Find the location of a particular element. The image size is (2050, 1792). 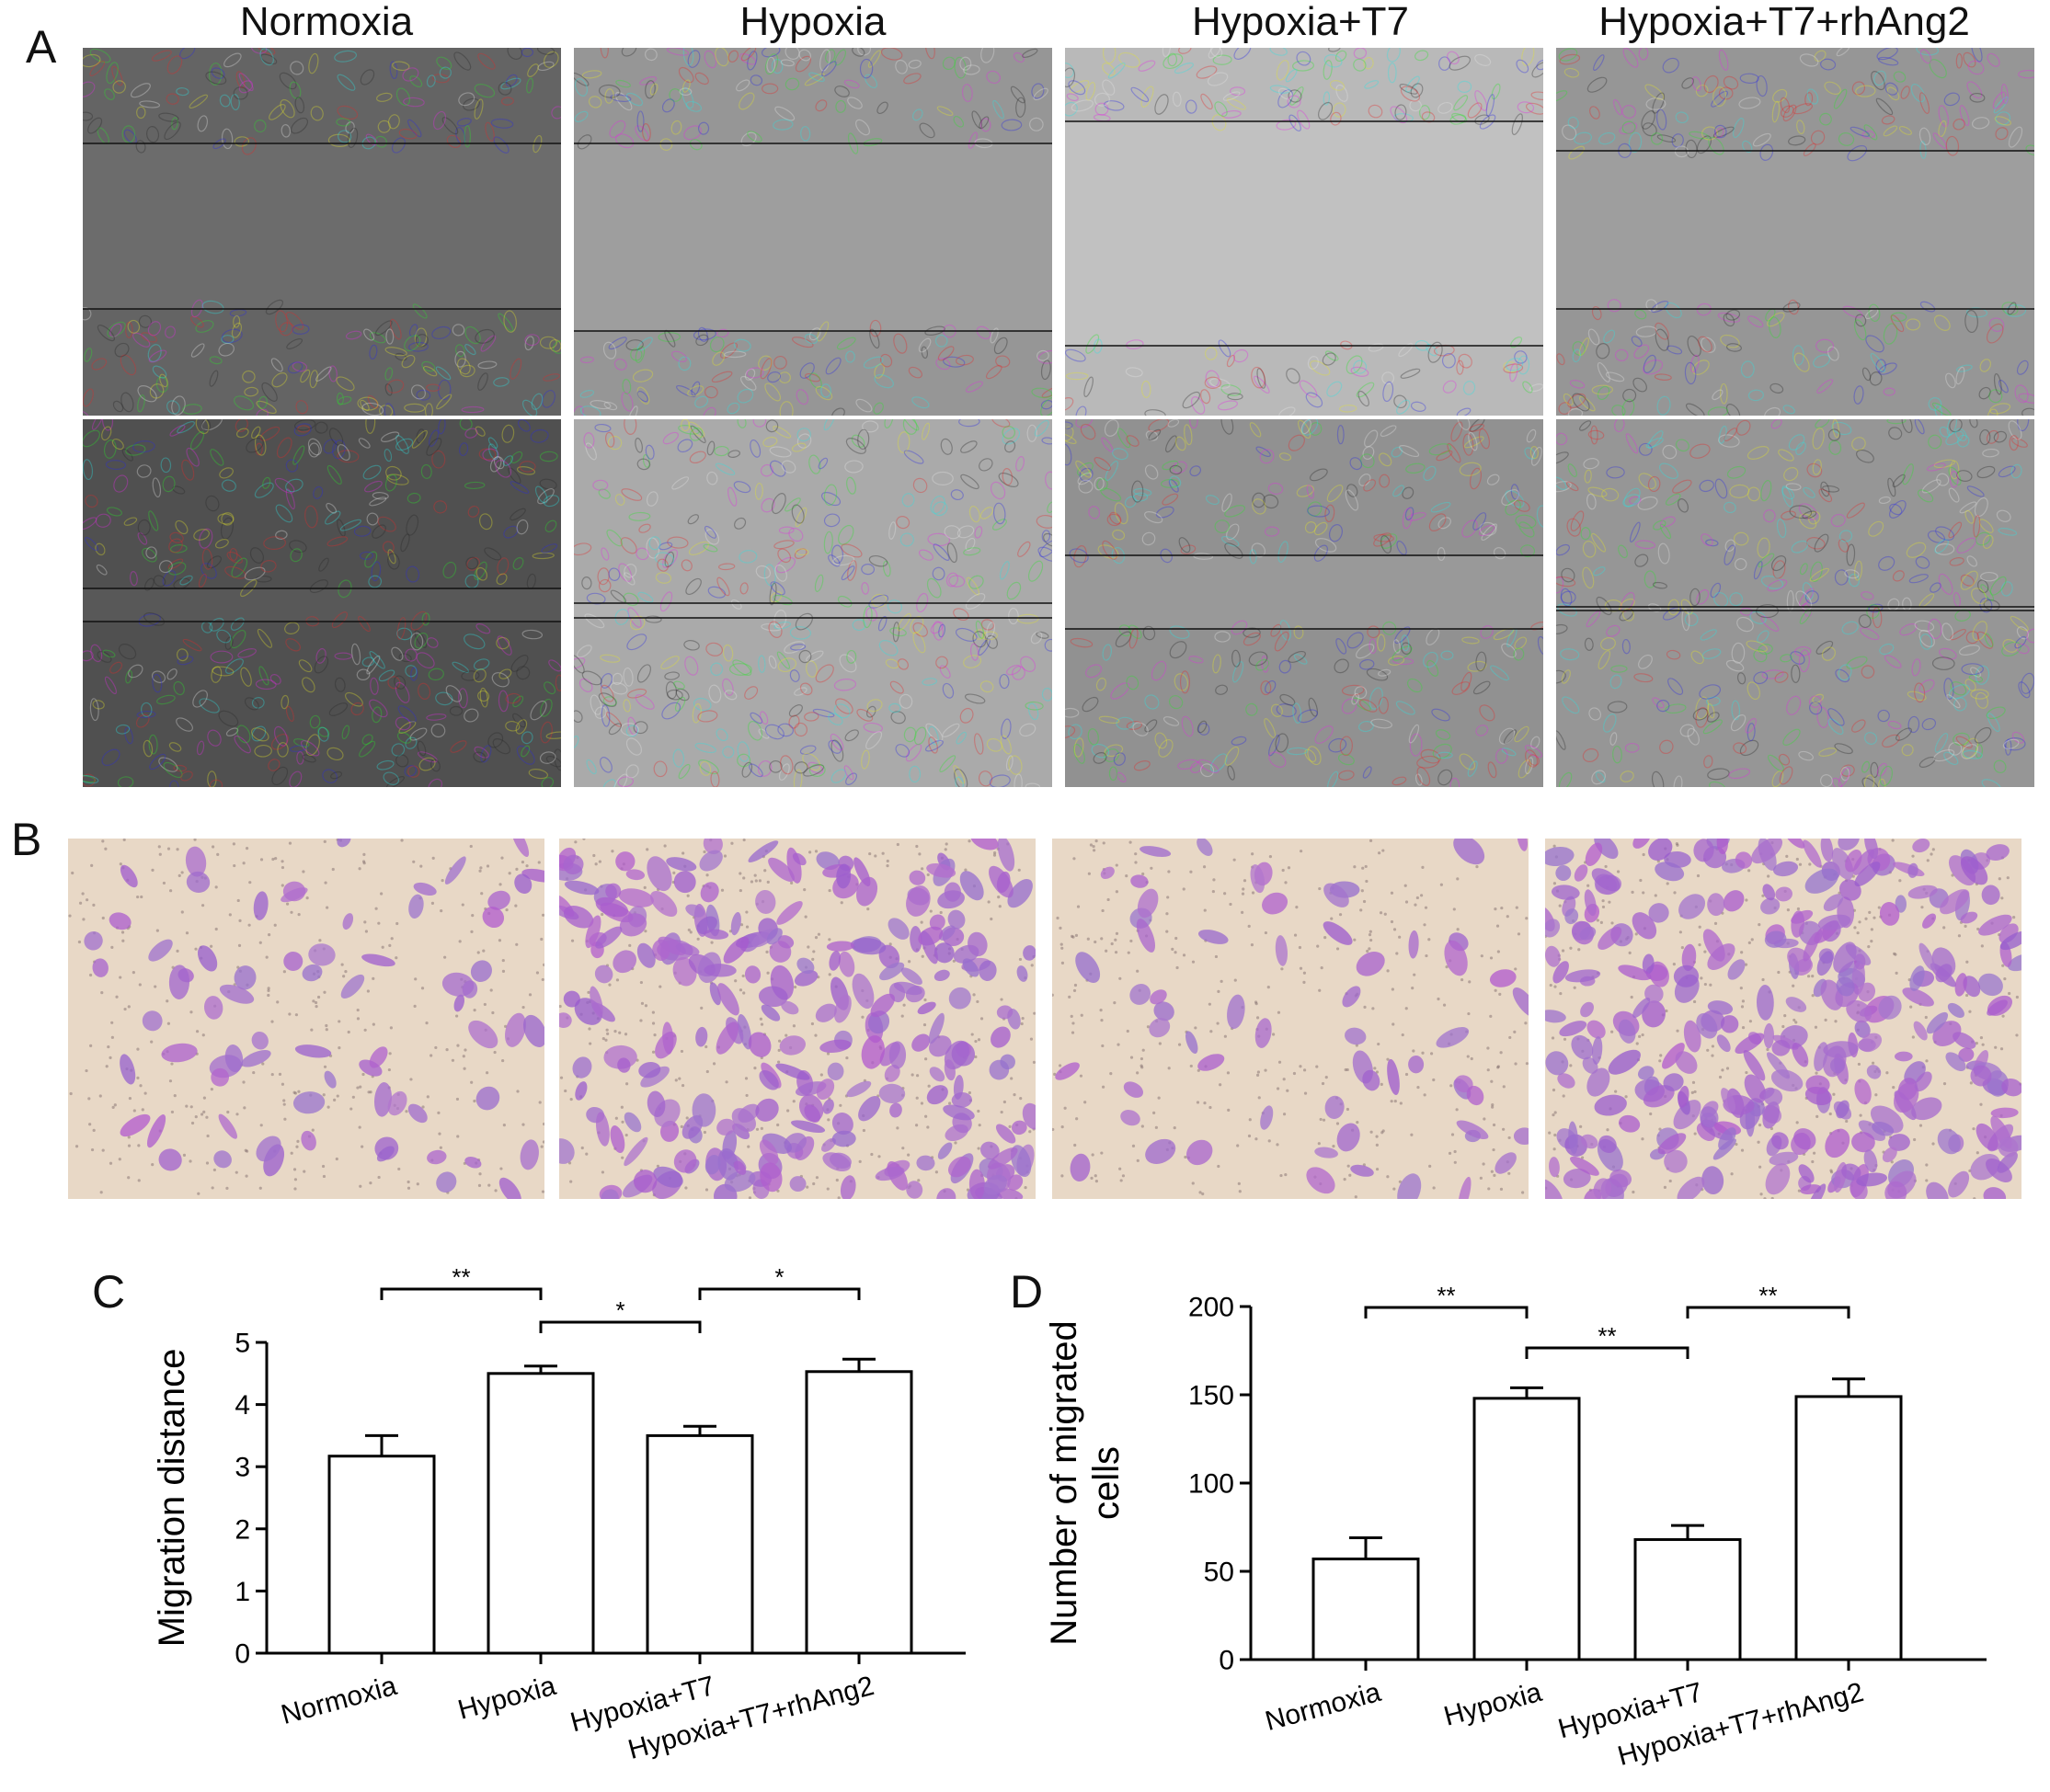

y-tick-label: 4 is located at coordinates (242, 1405).